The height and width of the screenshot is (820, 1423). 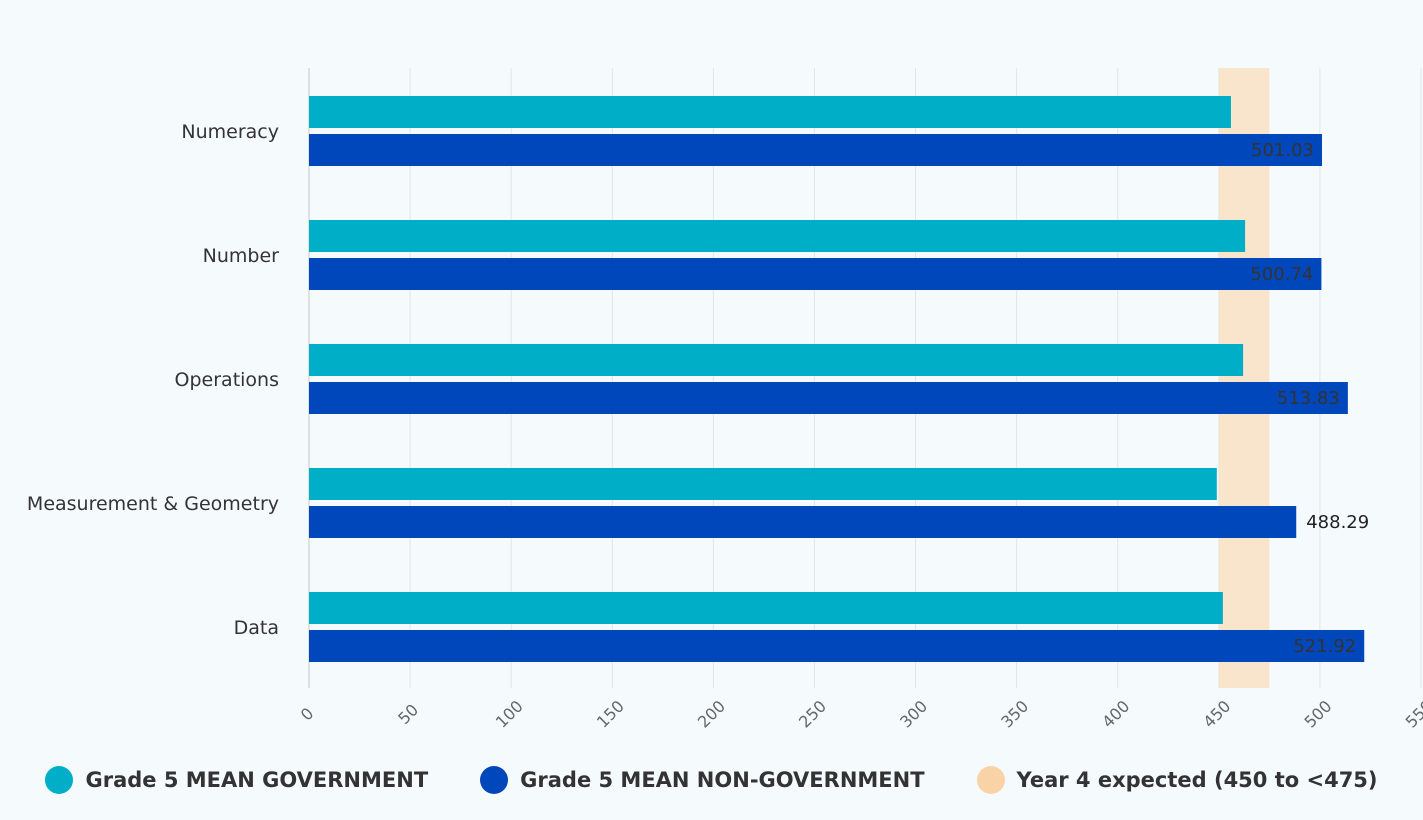 I want to click on x-tick-label: 300, so click(x=913, y=714).